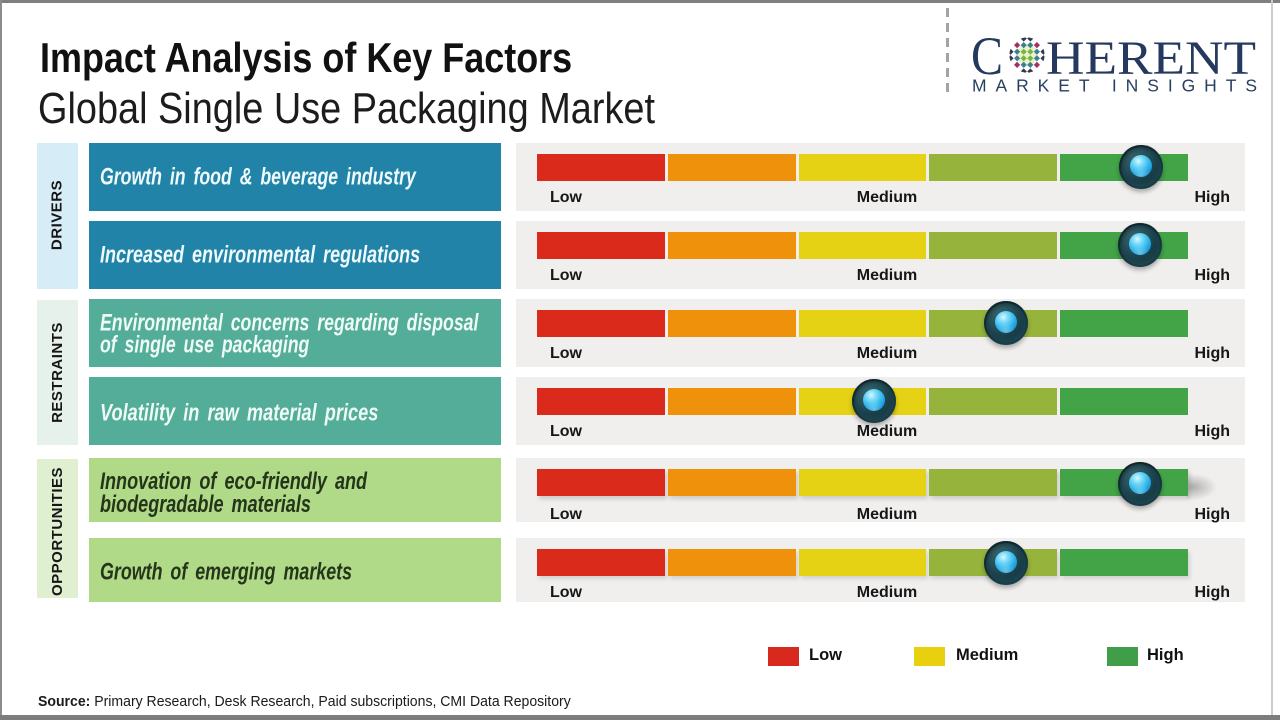 This screenshot has width=1280, height=720. Describe the element at coordinates (1151, 58) in the screenshot. I see `svg-text: HERENT` at that location.